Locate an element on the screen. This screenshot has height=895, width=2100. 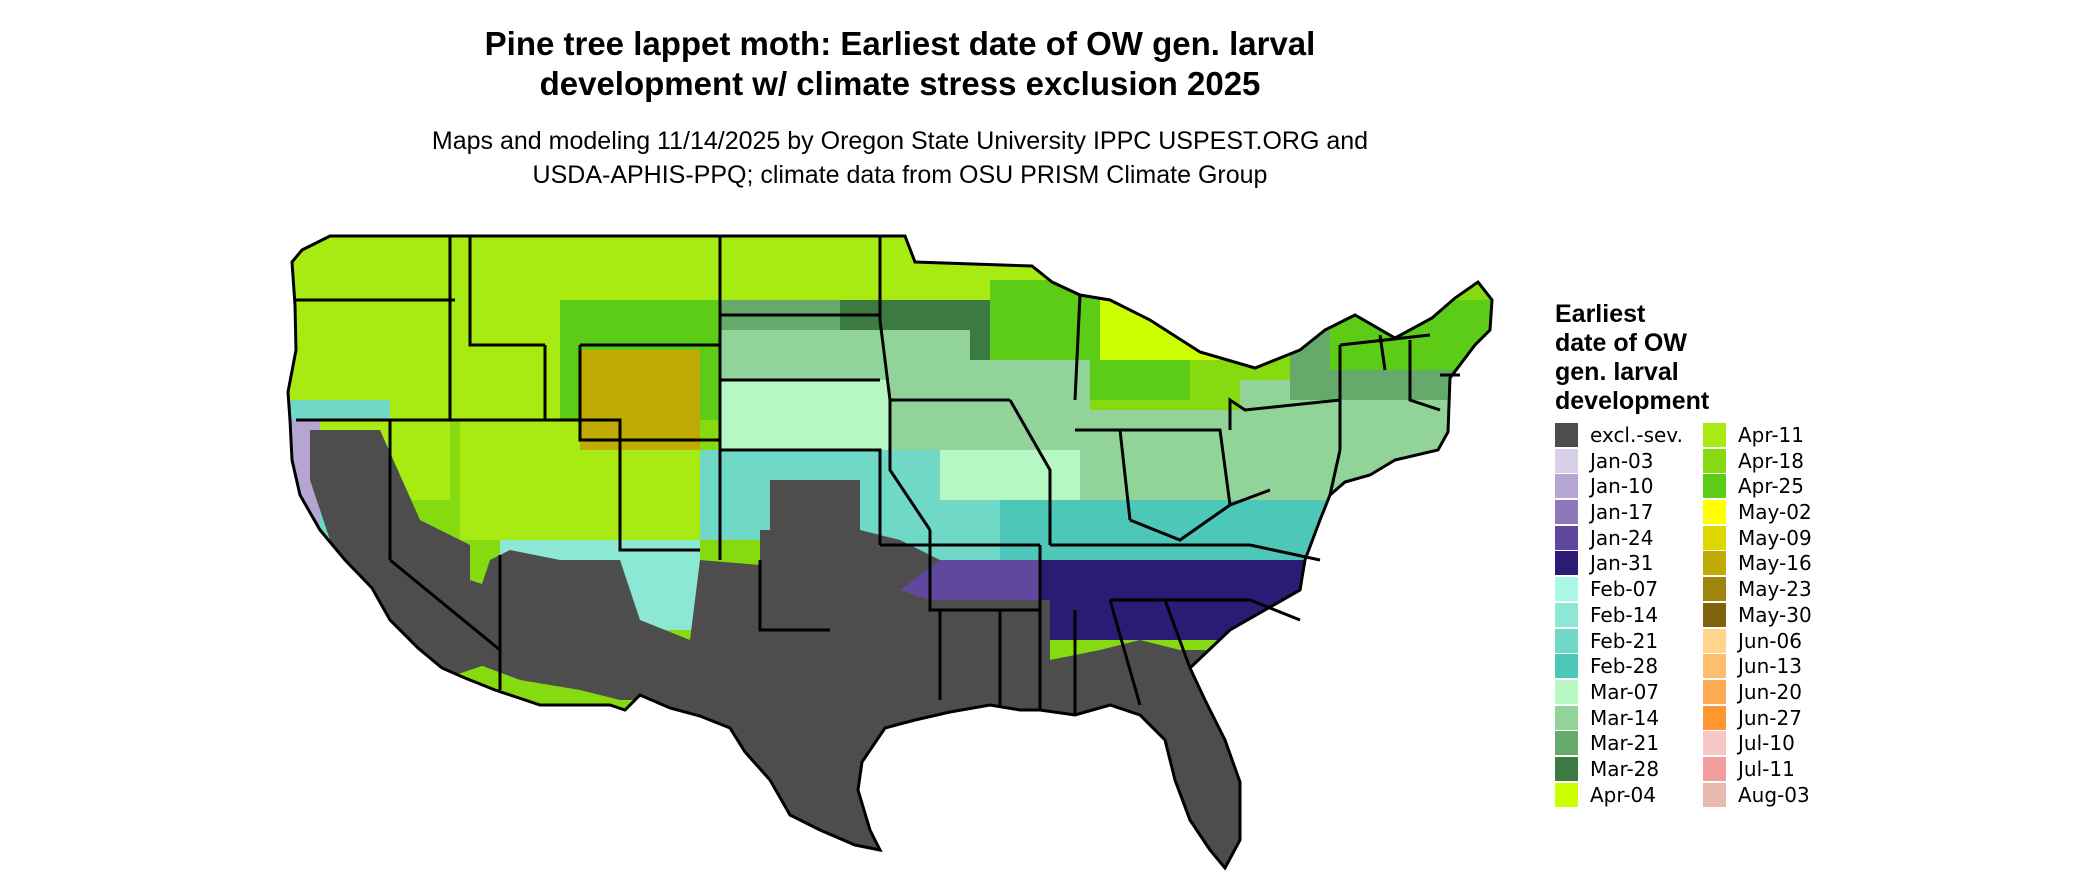
legend-label: Feb-07 is located at coordinates (1624, 589).